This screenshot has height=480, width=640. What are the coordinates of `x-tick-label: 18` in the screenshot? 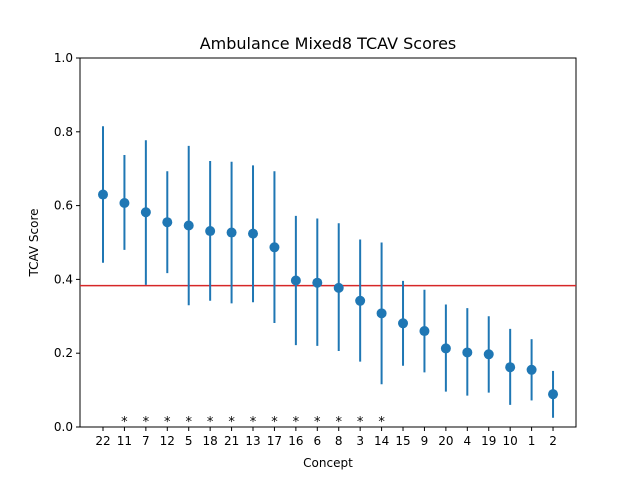 It's located at (210, 441).